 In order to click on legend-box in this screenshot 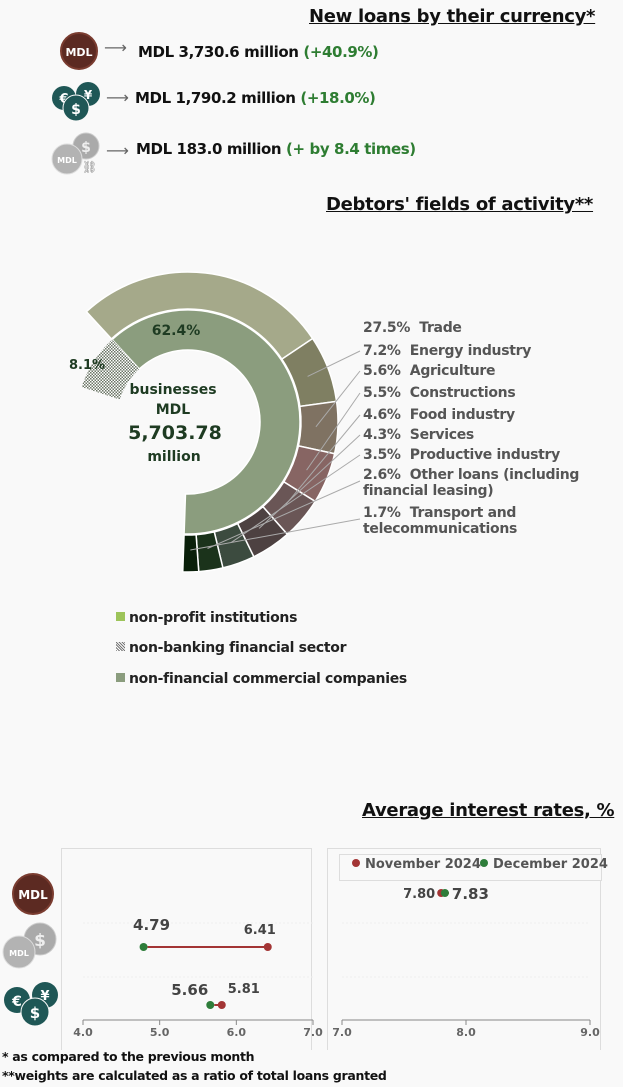, I will do `click(470, 867)`.